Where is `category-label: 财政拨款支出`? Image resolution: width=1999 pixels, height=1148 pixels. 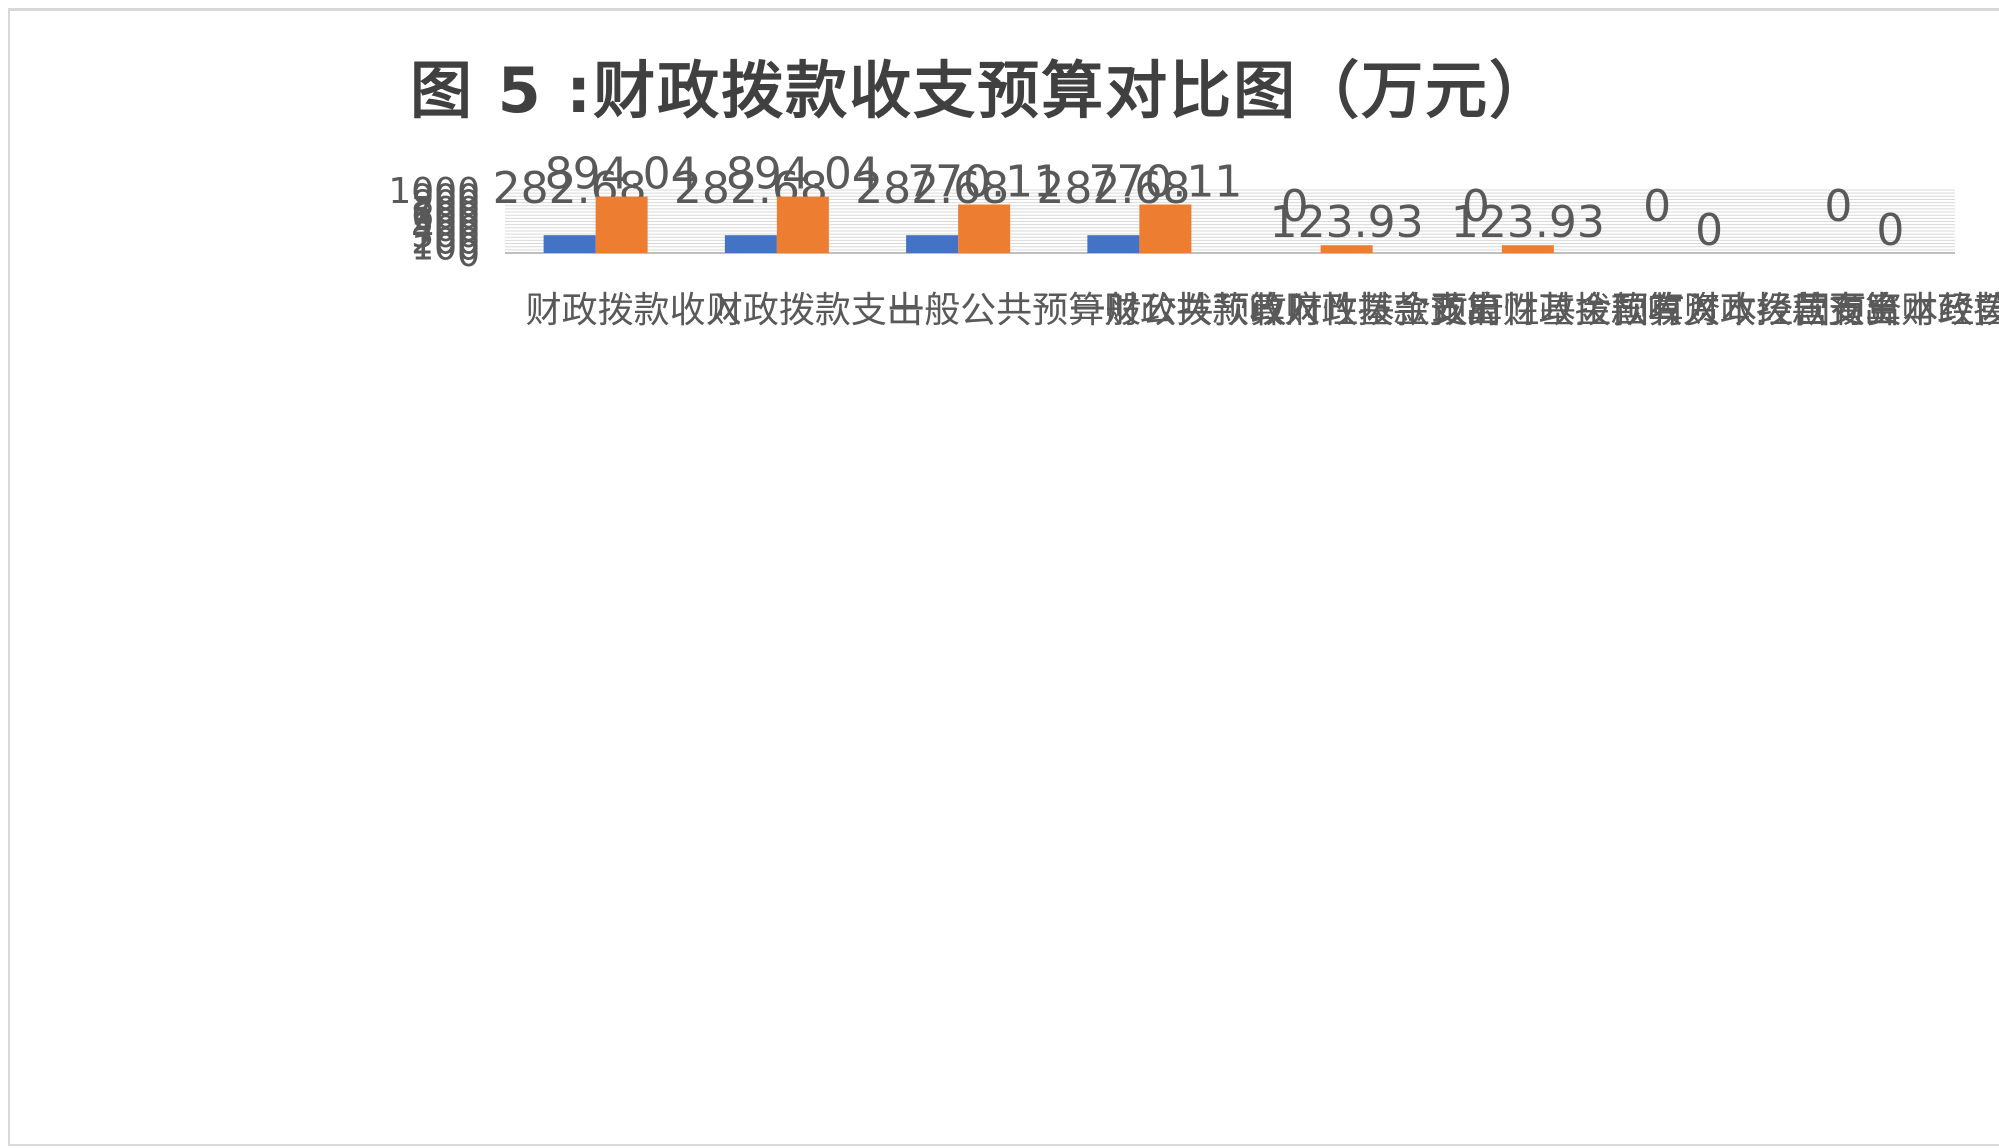 category-label: 财政拨款支出 is located at coordinates (815, 310).